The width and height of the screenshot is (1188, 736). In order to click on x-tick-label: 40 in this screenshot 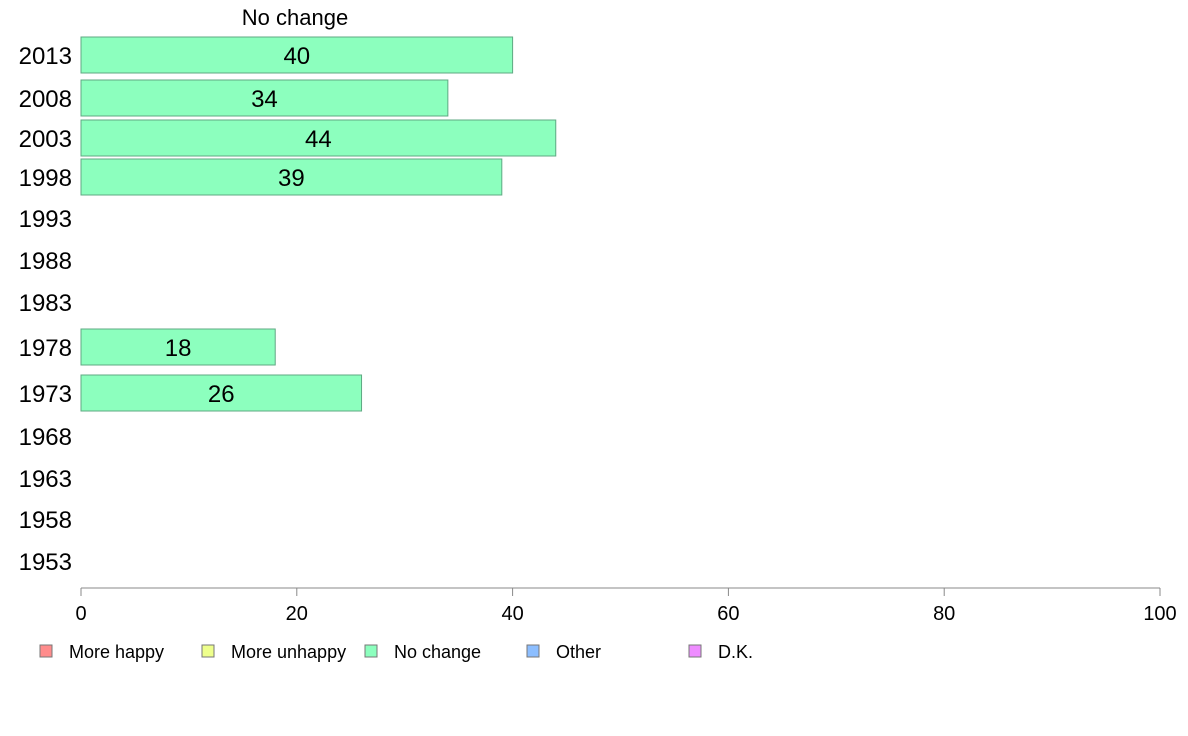, I will do `click(512, 614)`.